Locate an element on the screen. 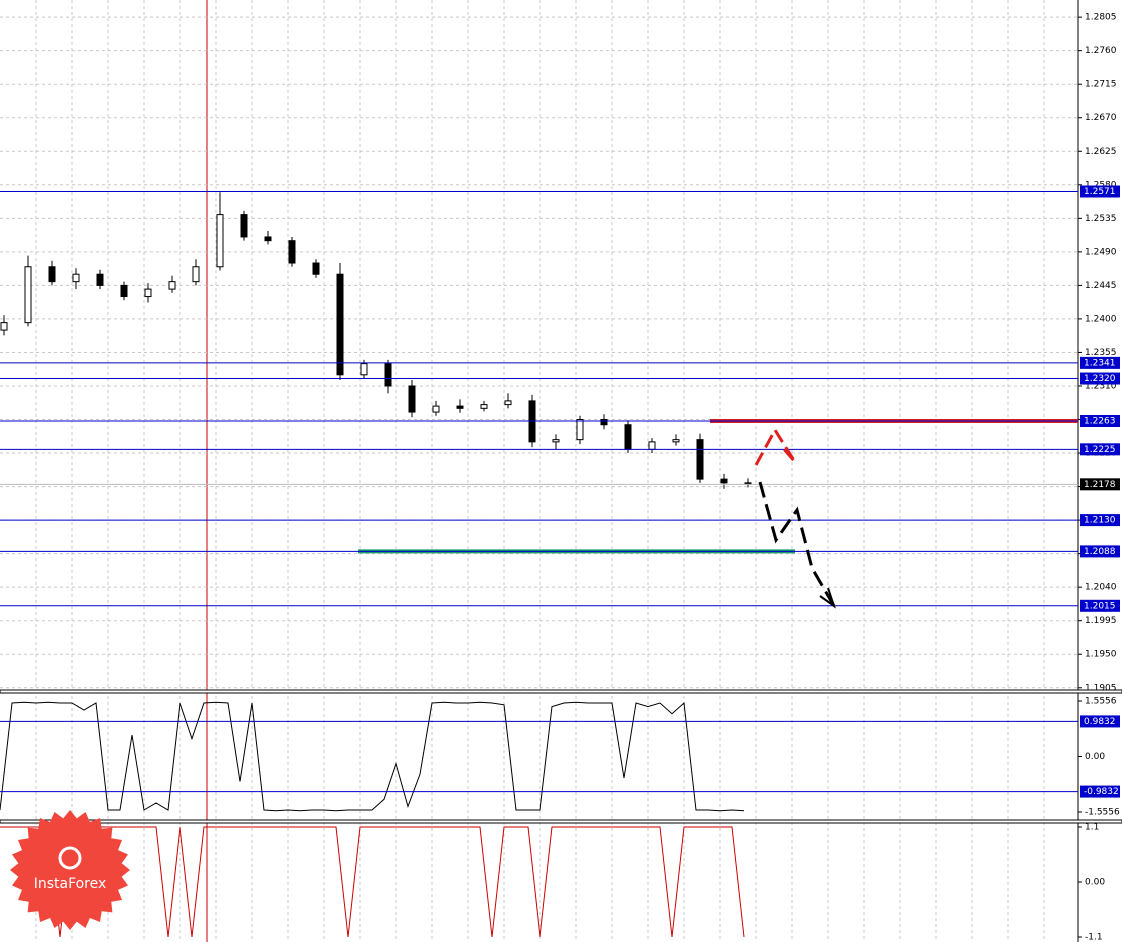 This screenshot has height=942, width=1122. y-tick-label: 1.2400 is located at coordinates (1101, 319).